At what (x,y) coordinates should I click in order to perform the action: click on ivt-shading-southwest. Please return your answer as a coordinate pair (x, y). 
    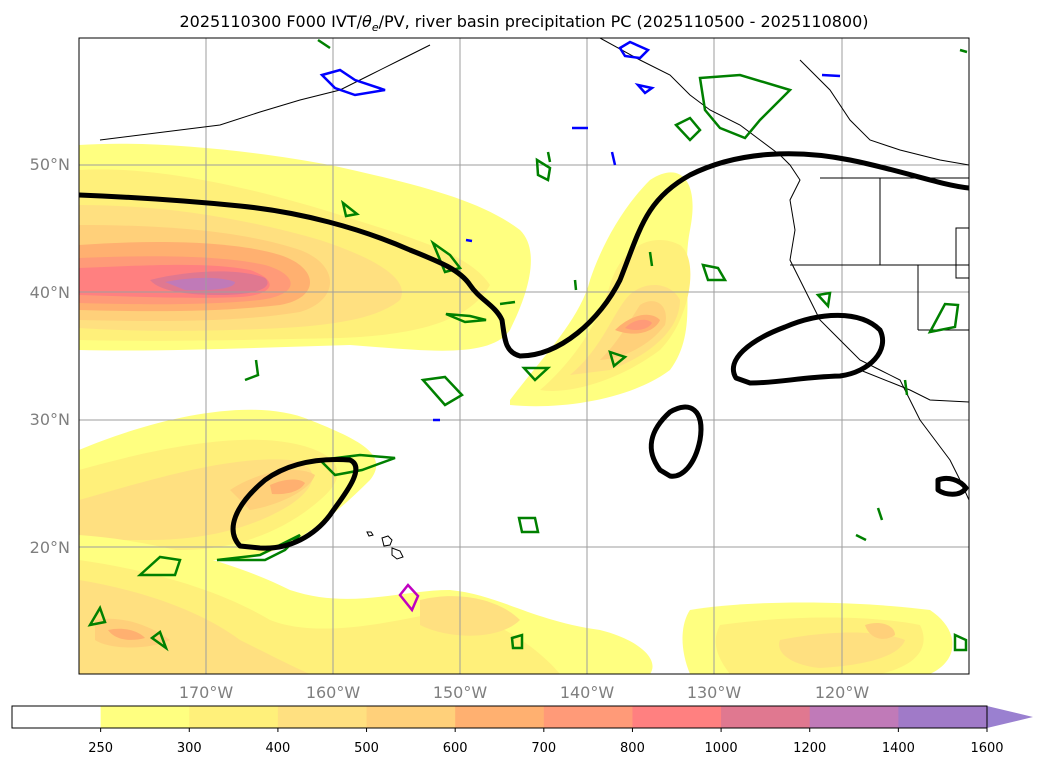
    Looking at the image, I should click on (228, 484).